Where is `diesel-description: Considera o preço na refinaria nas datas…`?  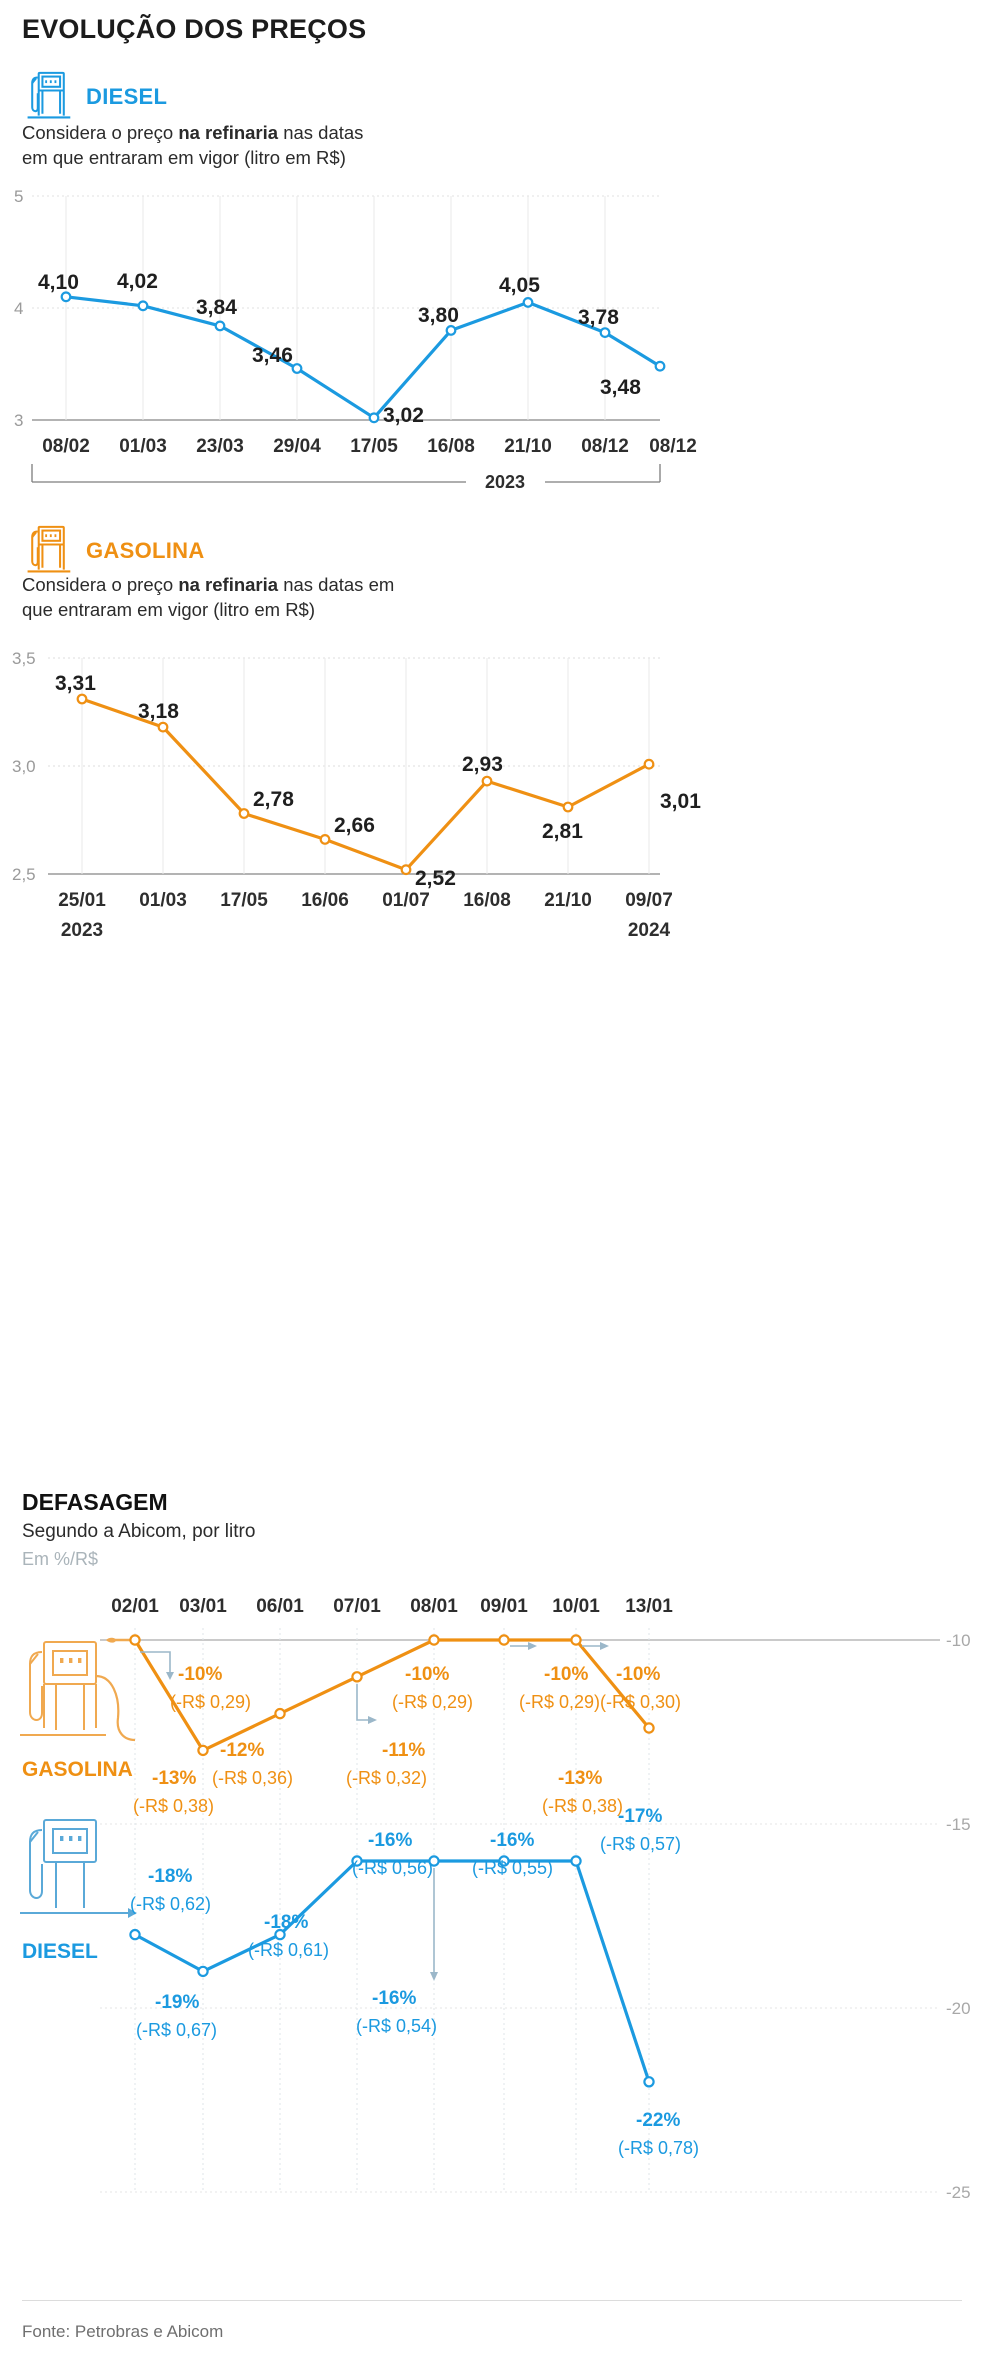
diesel-description: Considera o preço na refinaria nas datas… is located at coordinates (192, 145).